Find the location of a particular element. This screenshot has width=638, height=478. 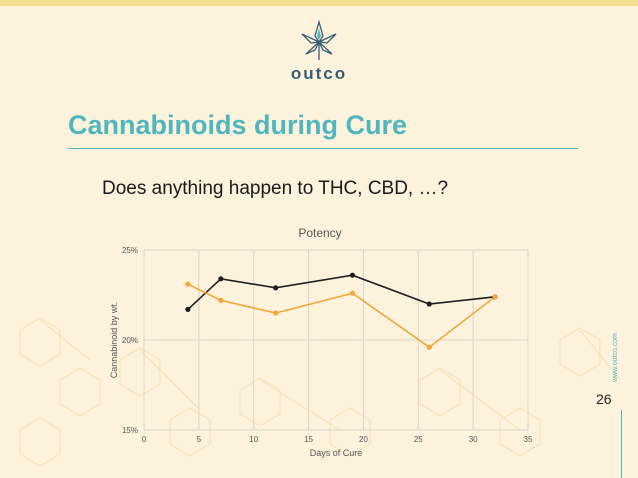

x-tick-label: 30 is located at coordinates (473, 439).